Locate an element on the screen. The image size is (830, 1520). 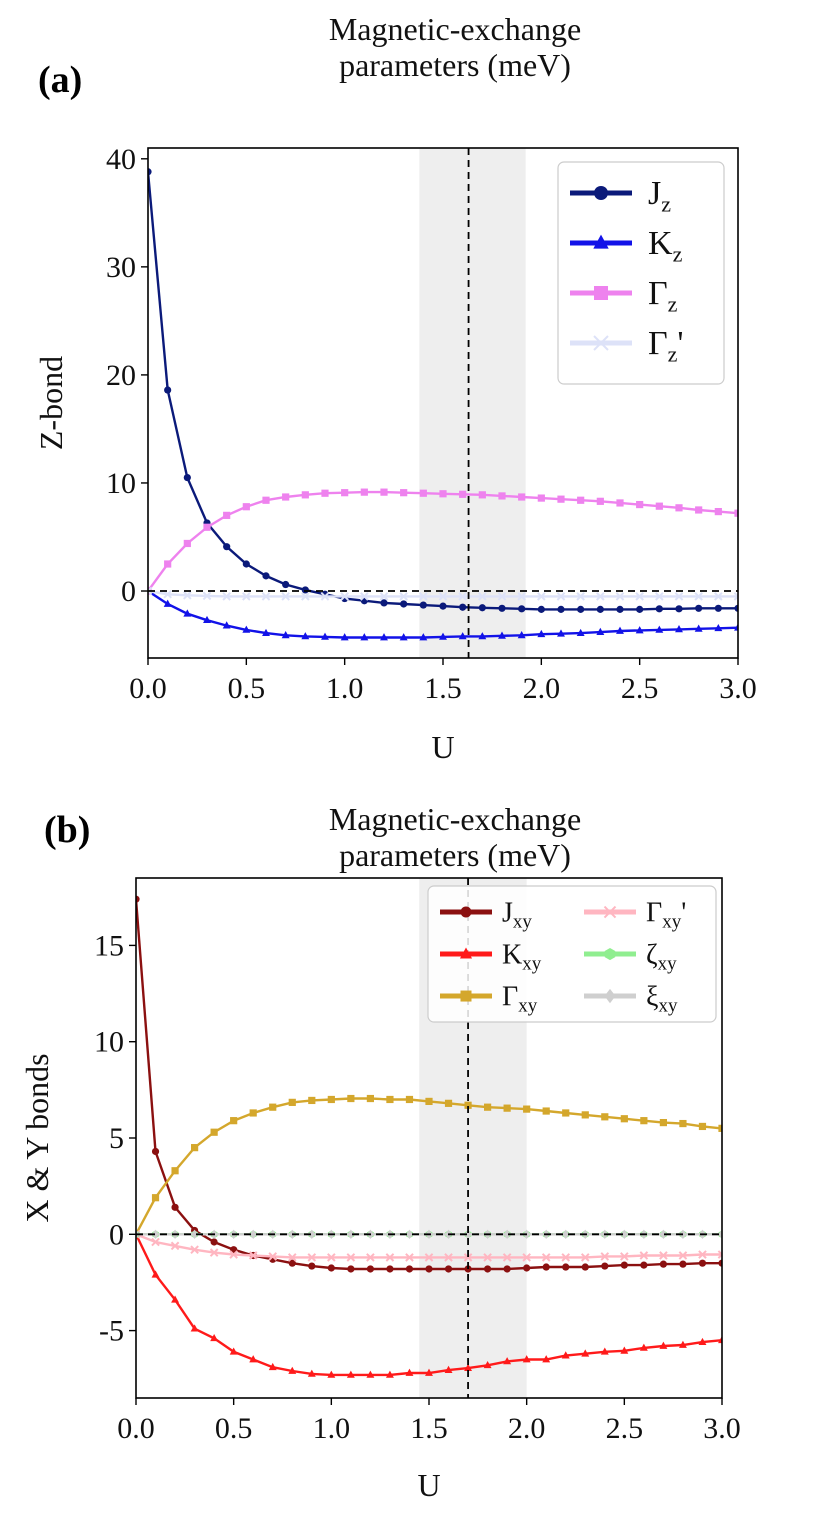
legend-item: ζxy is located at coordinates (630, 956).